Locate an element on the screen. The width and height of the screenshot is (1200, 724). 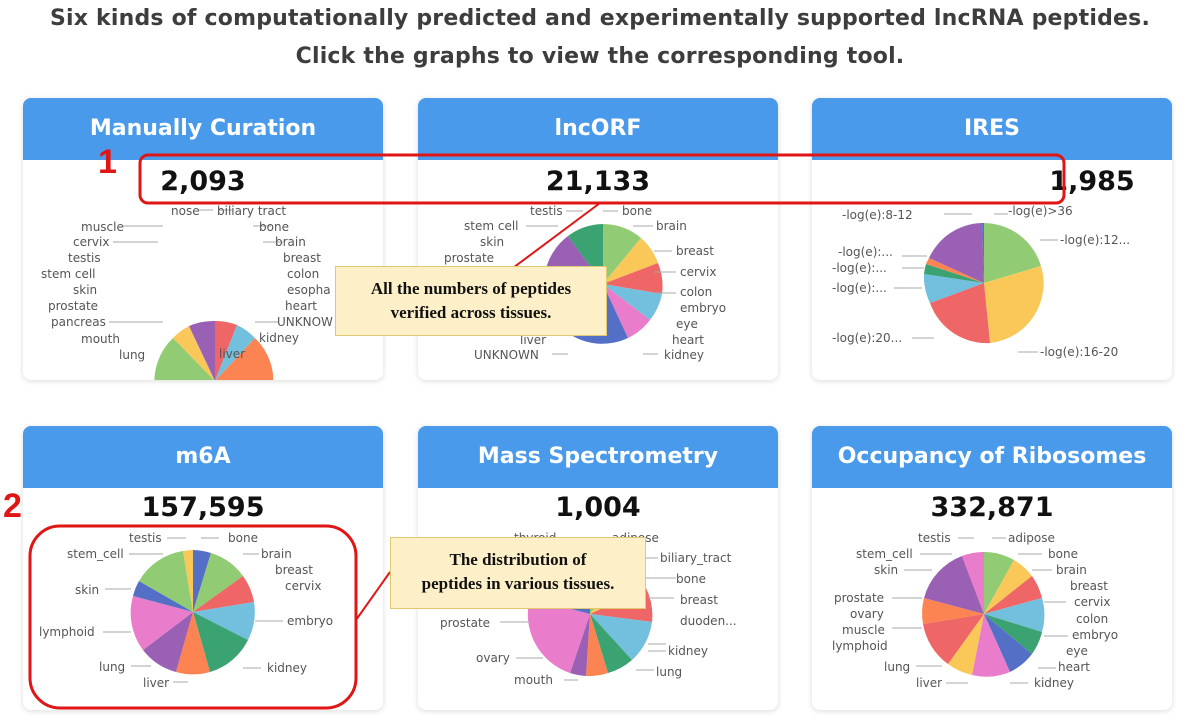
card-title: IRES is located at coordinates (992, 129).